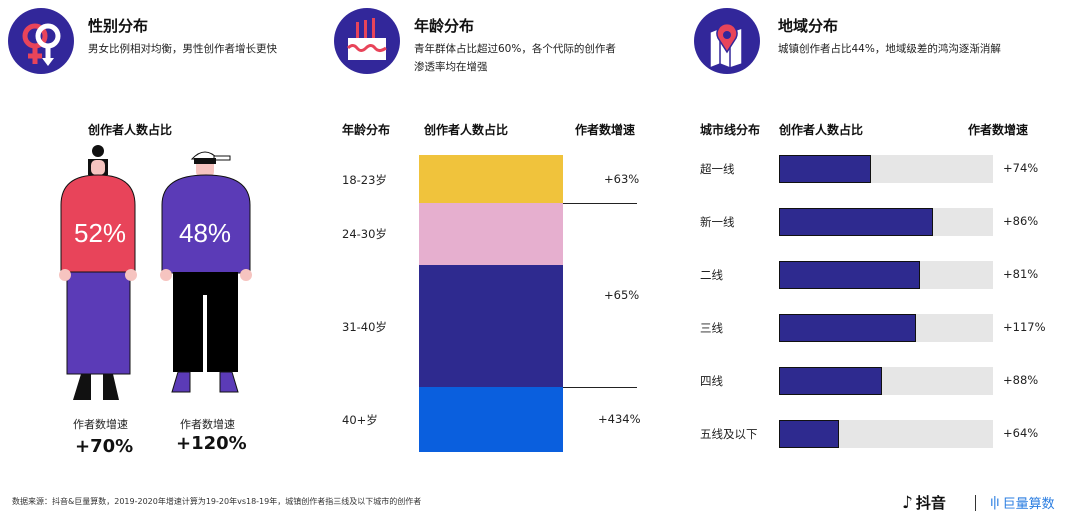 Image resolution: width=1080 pixels, height=522 pixels. Describe the element at coordinates (444, 26) in the screenshot. I see `age-title: 年龄分布` at that location.